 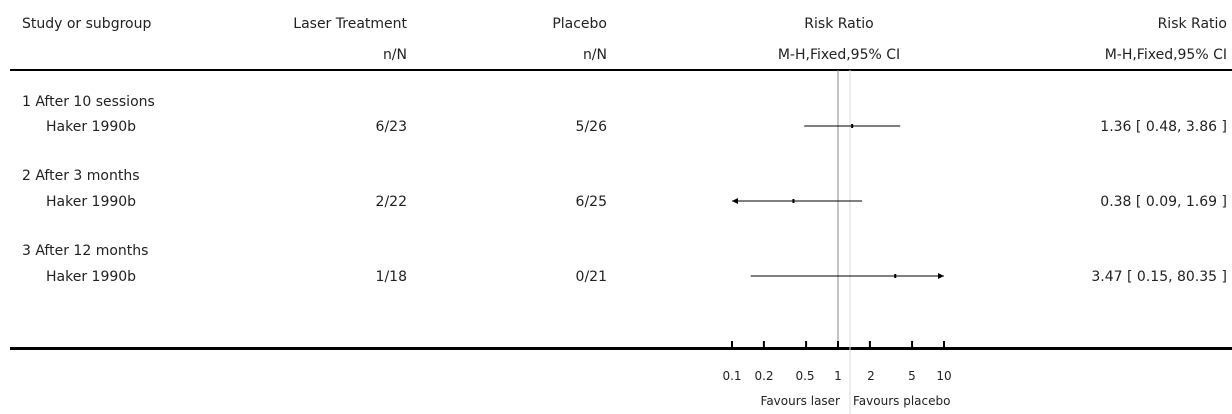 What do you see at coordinates (88, 102) in the screenshot?
I see `subgroup-title: 1 After 10 sessions` at bounding box center [88, 102].